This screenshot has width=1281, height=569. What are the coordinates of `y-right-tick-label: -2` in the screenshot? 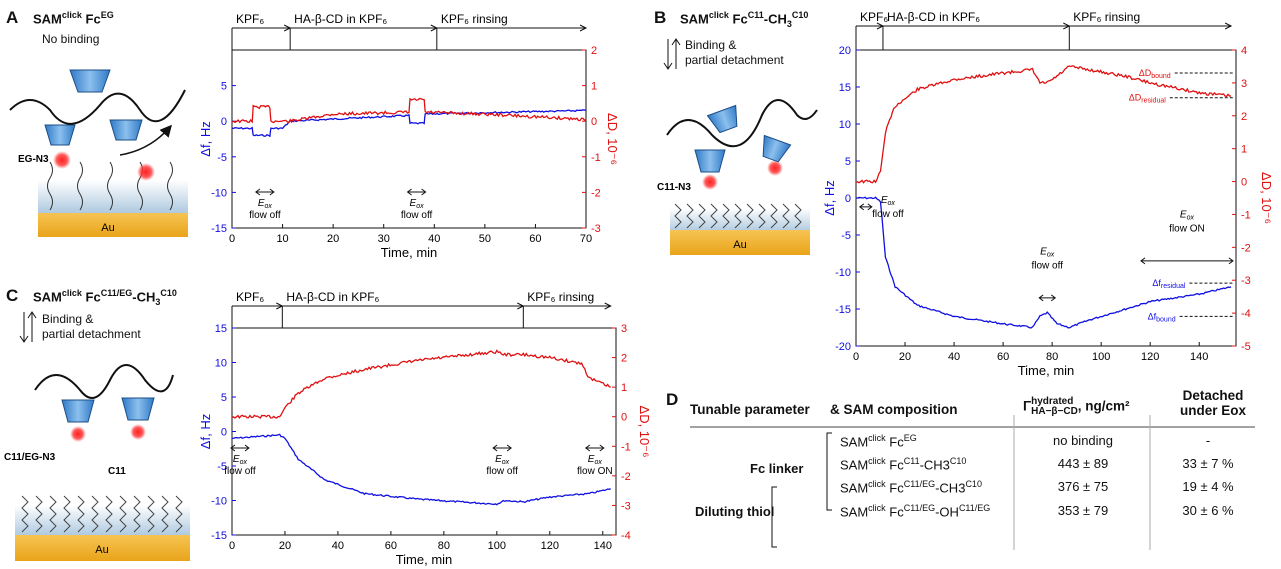 It's located at (596, 193).